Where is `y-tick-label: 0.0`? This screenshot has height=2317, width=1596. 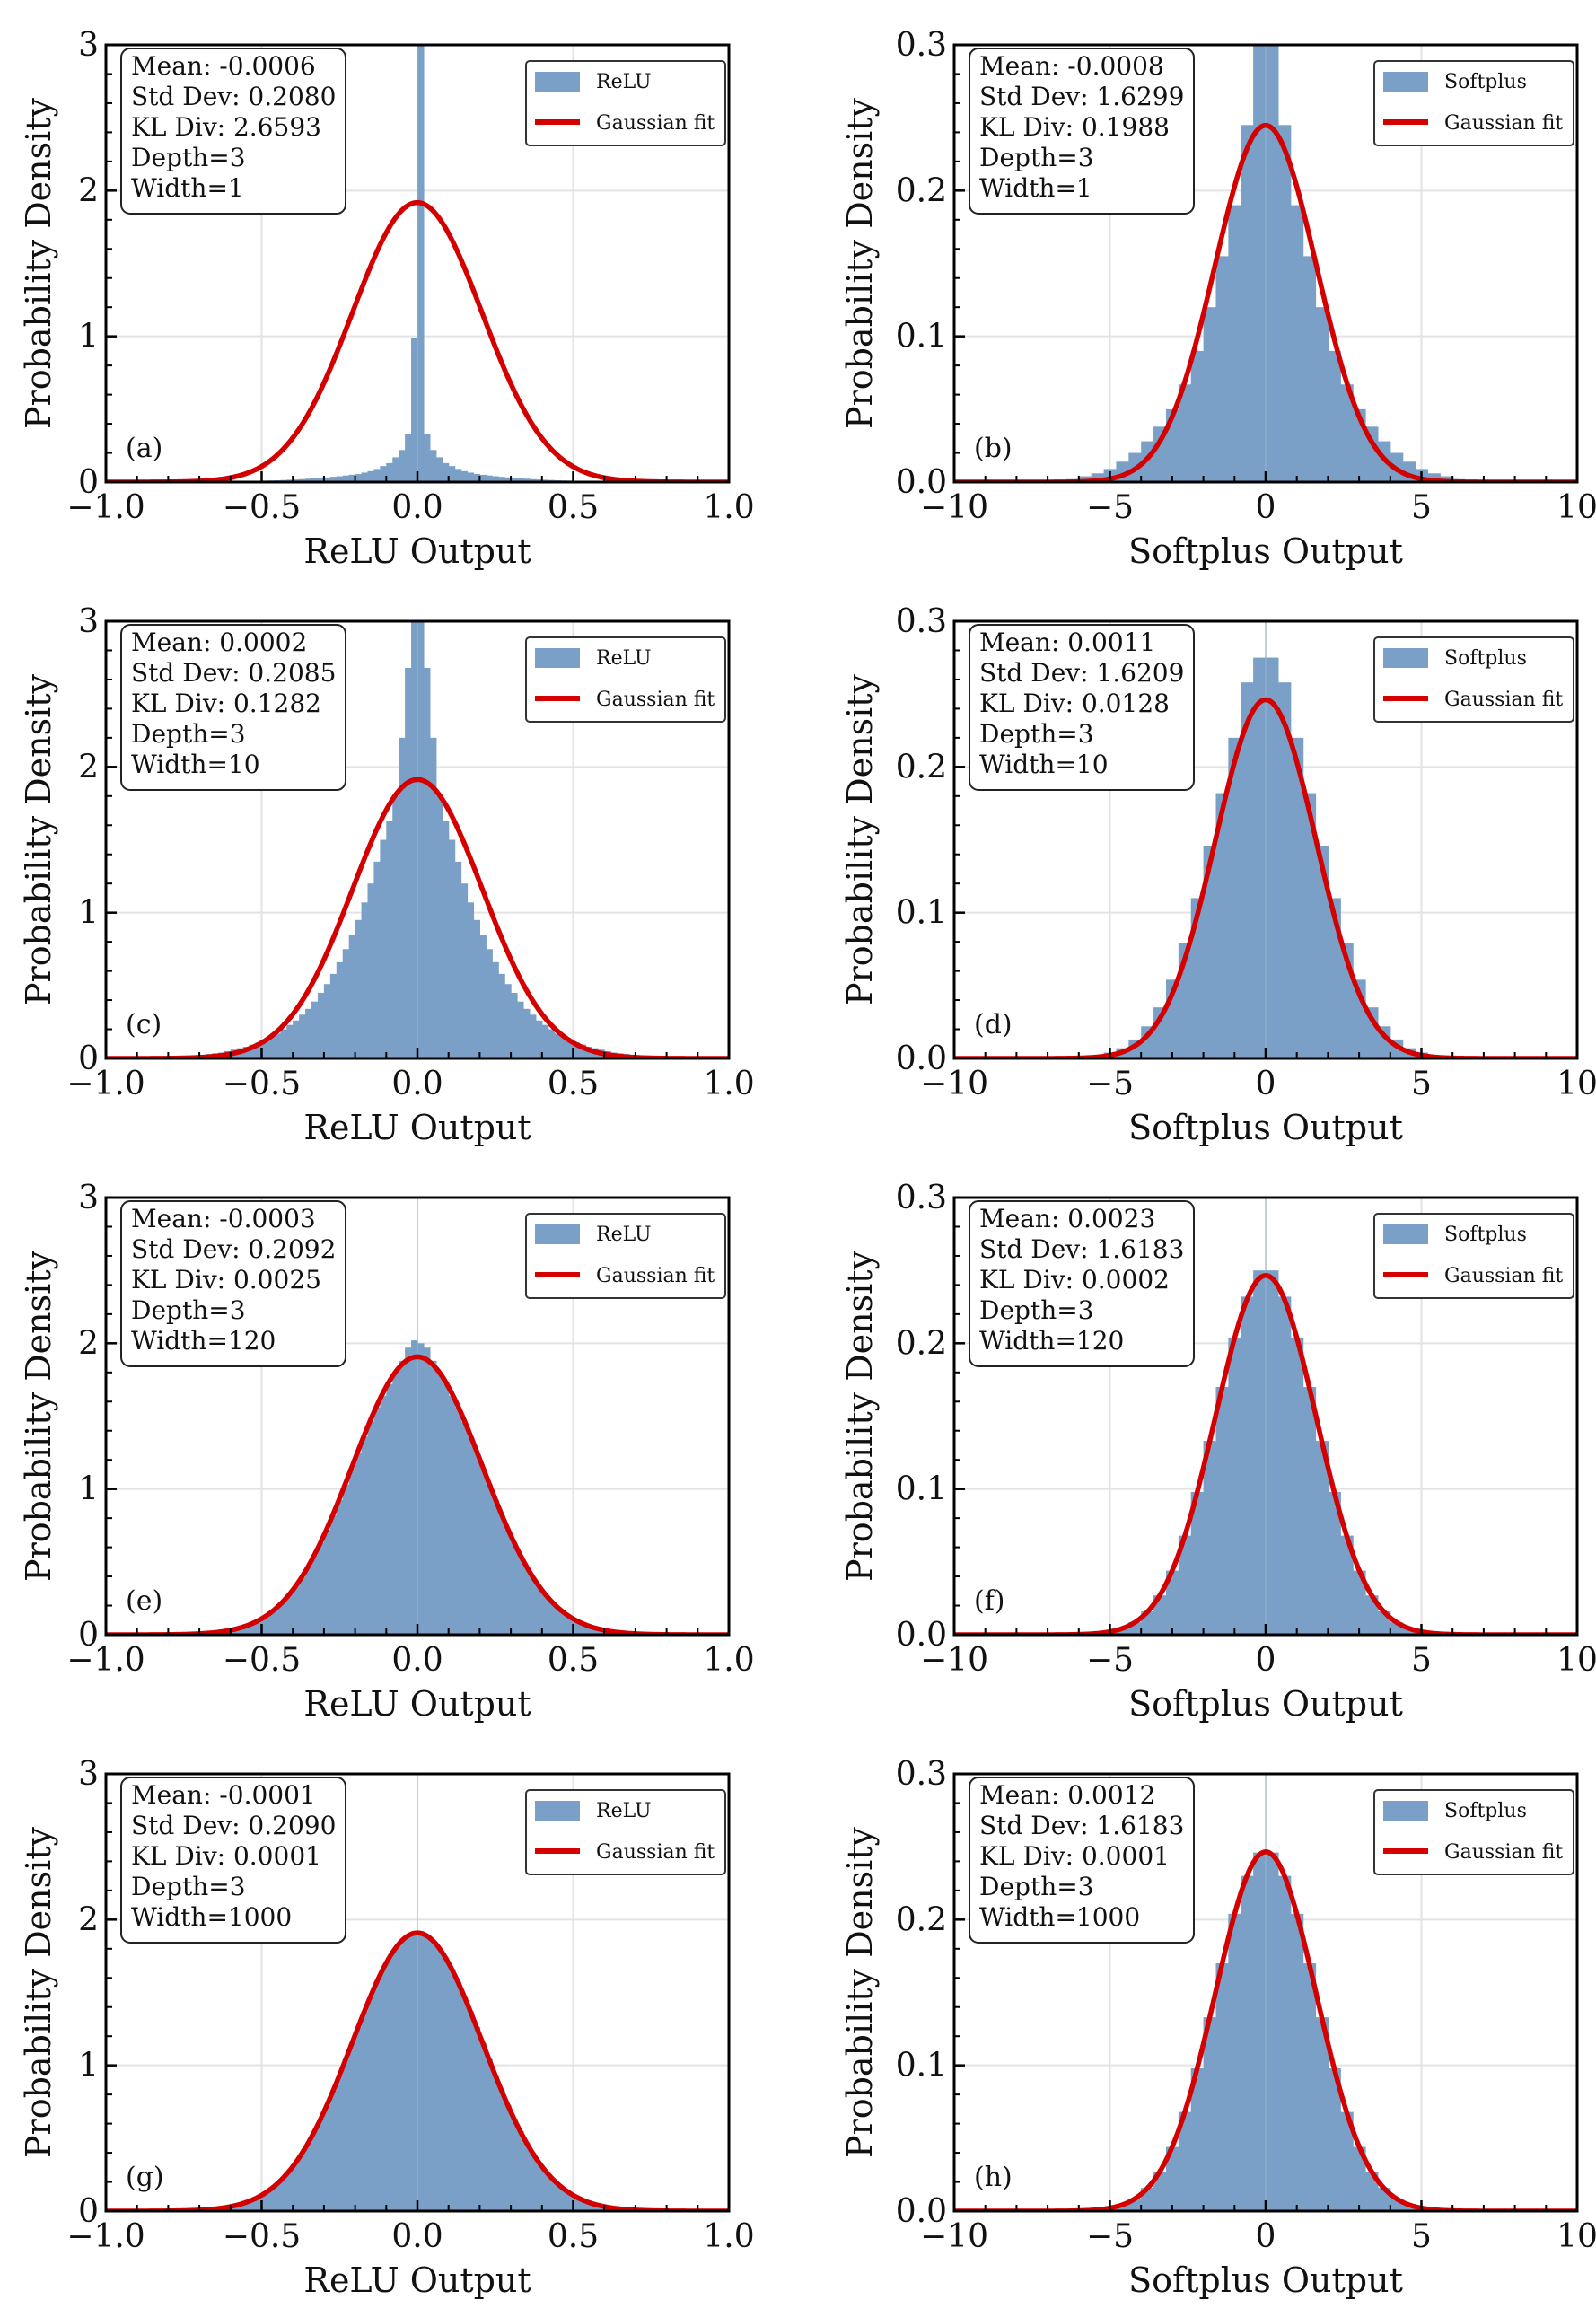
y-tick-label: 0.0 is located at coordinates (921, 1058).